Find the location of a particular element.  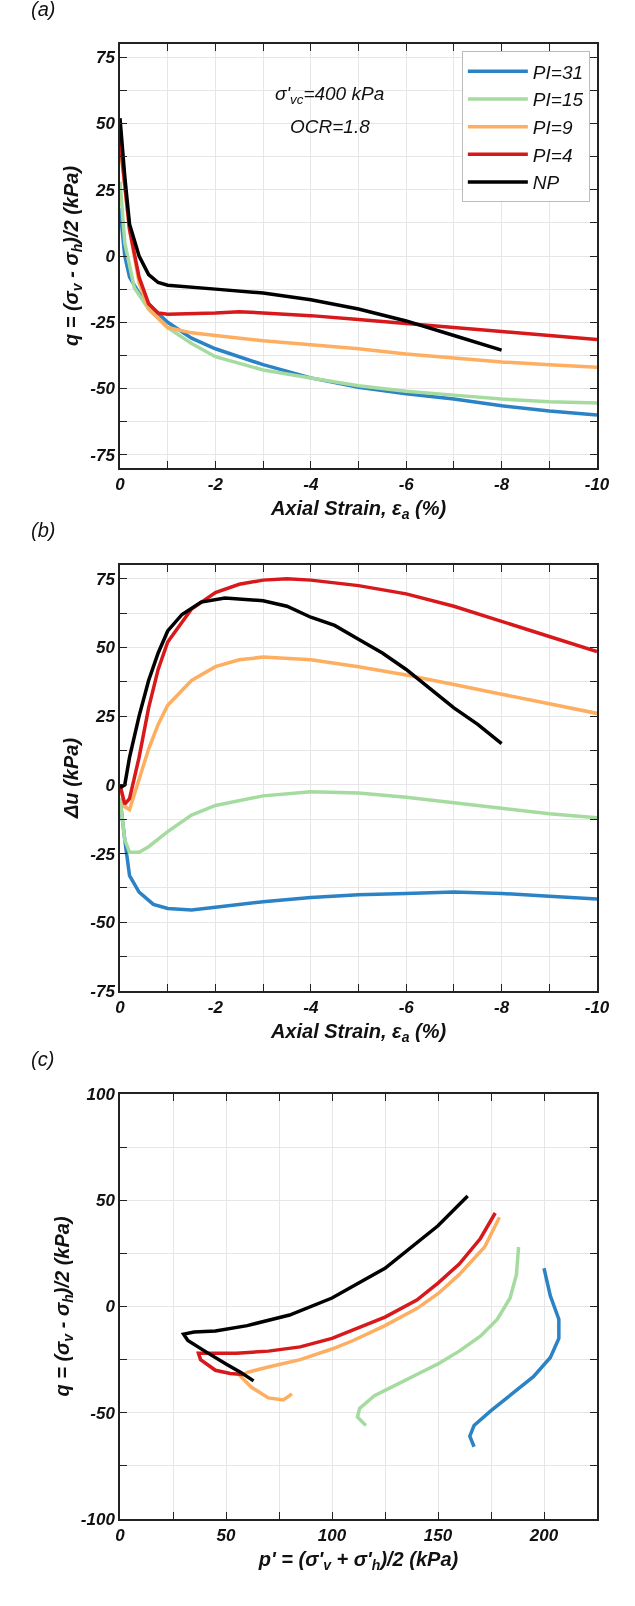

chart-title: (a) is located at coordinates (43, 10).